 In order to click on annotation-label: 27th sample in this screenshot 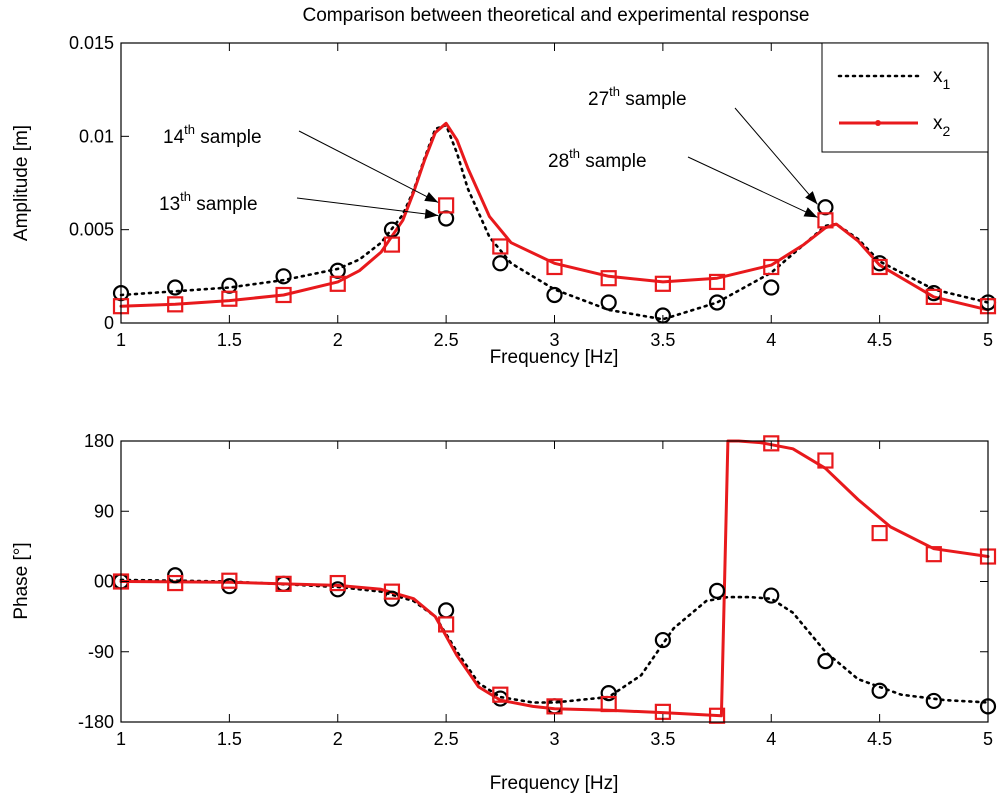, I will do `click(637, 97)`.